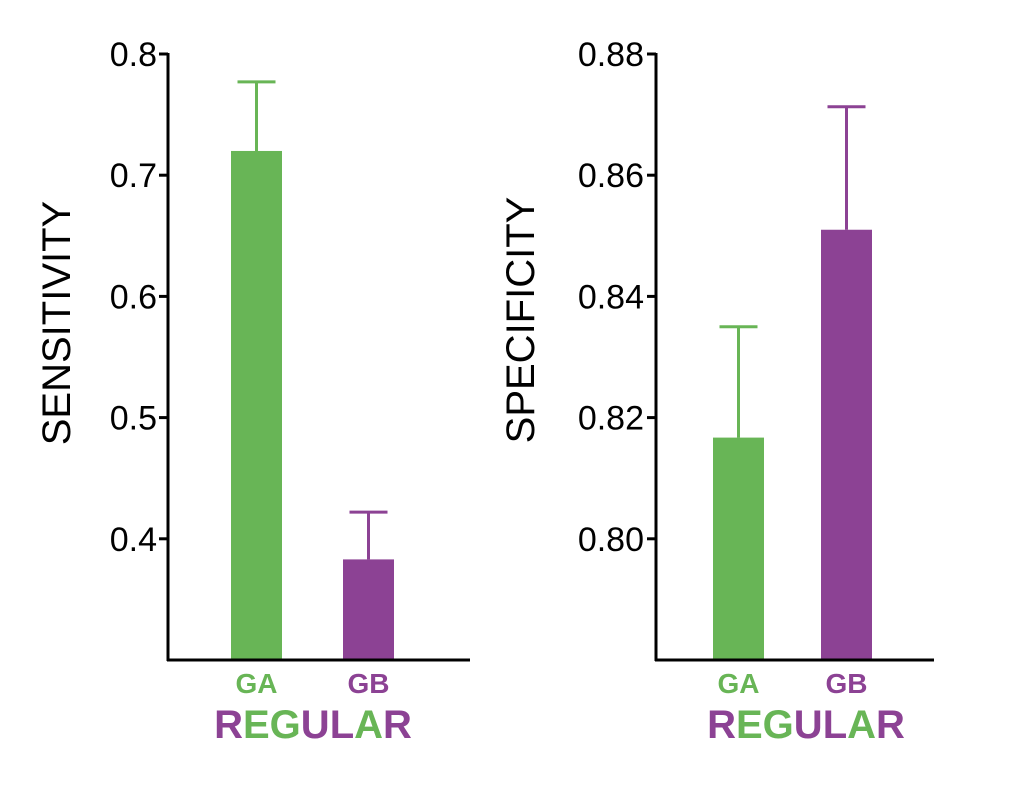 The height and width of the screenshot is (786, 1016). Describe the element at coordinates (611, 297) in the screenshot. I see `specificity-y-tick-label: 0.84` at that location.